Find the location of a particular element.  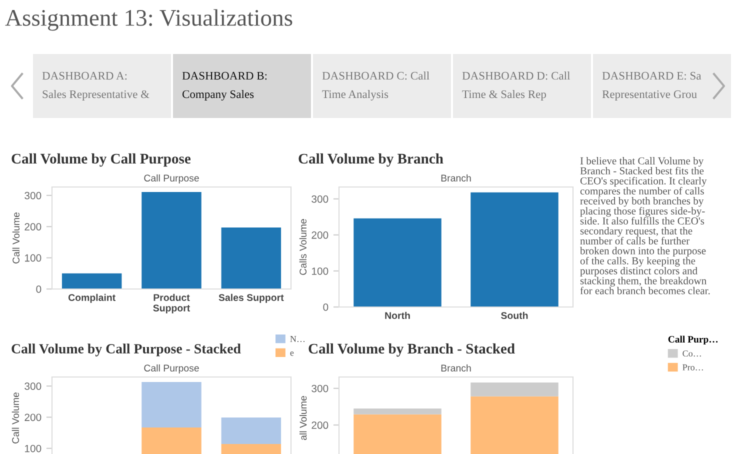

legend-label: e is located at coordinates (292, 353).